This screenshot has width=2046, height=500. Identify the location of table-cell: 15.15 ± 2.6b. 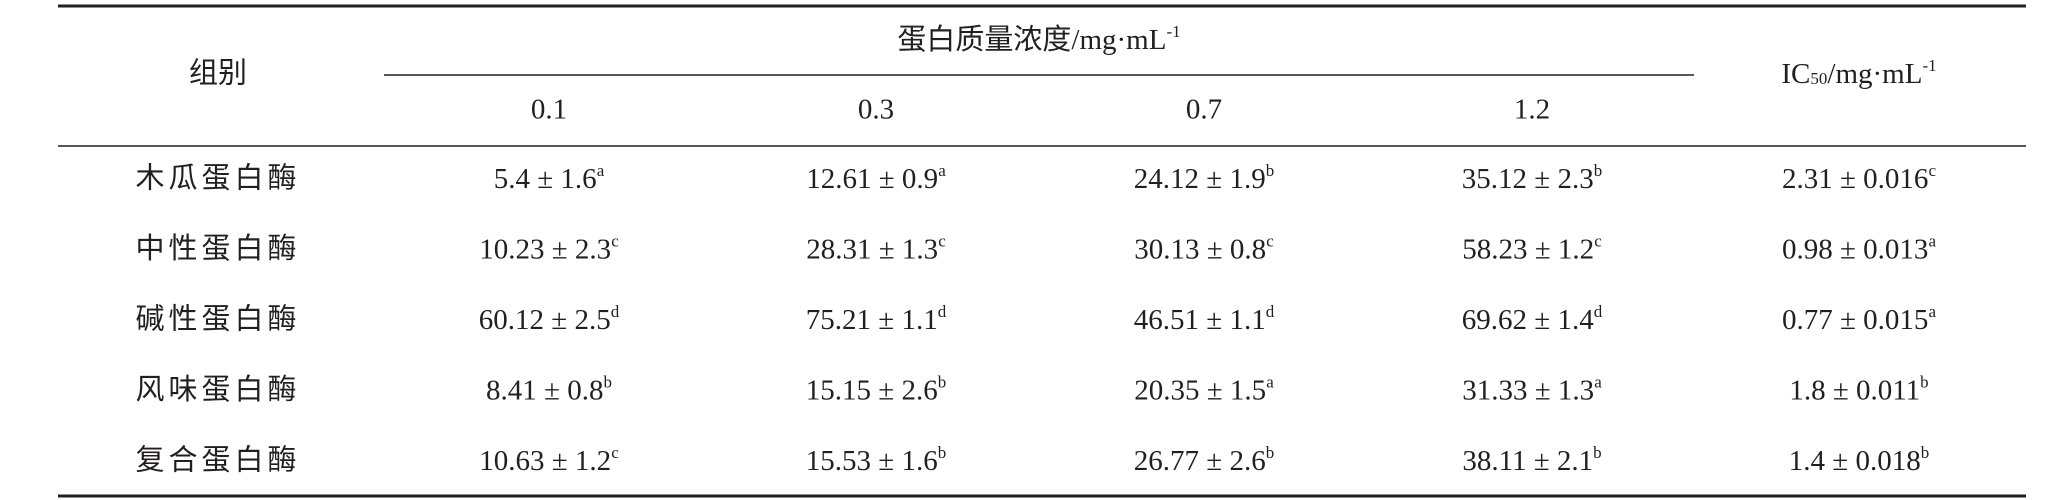
(876, 389).